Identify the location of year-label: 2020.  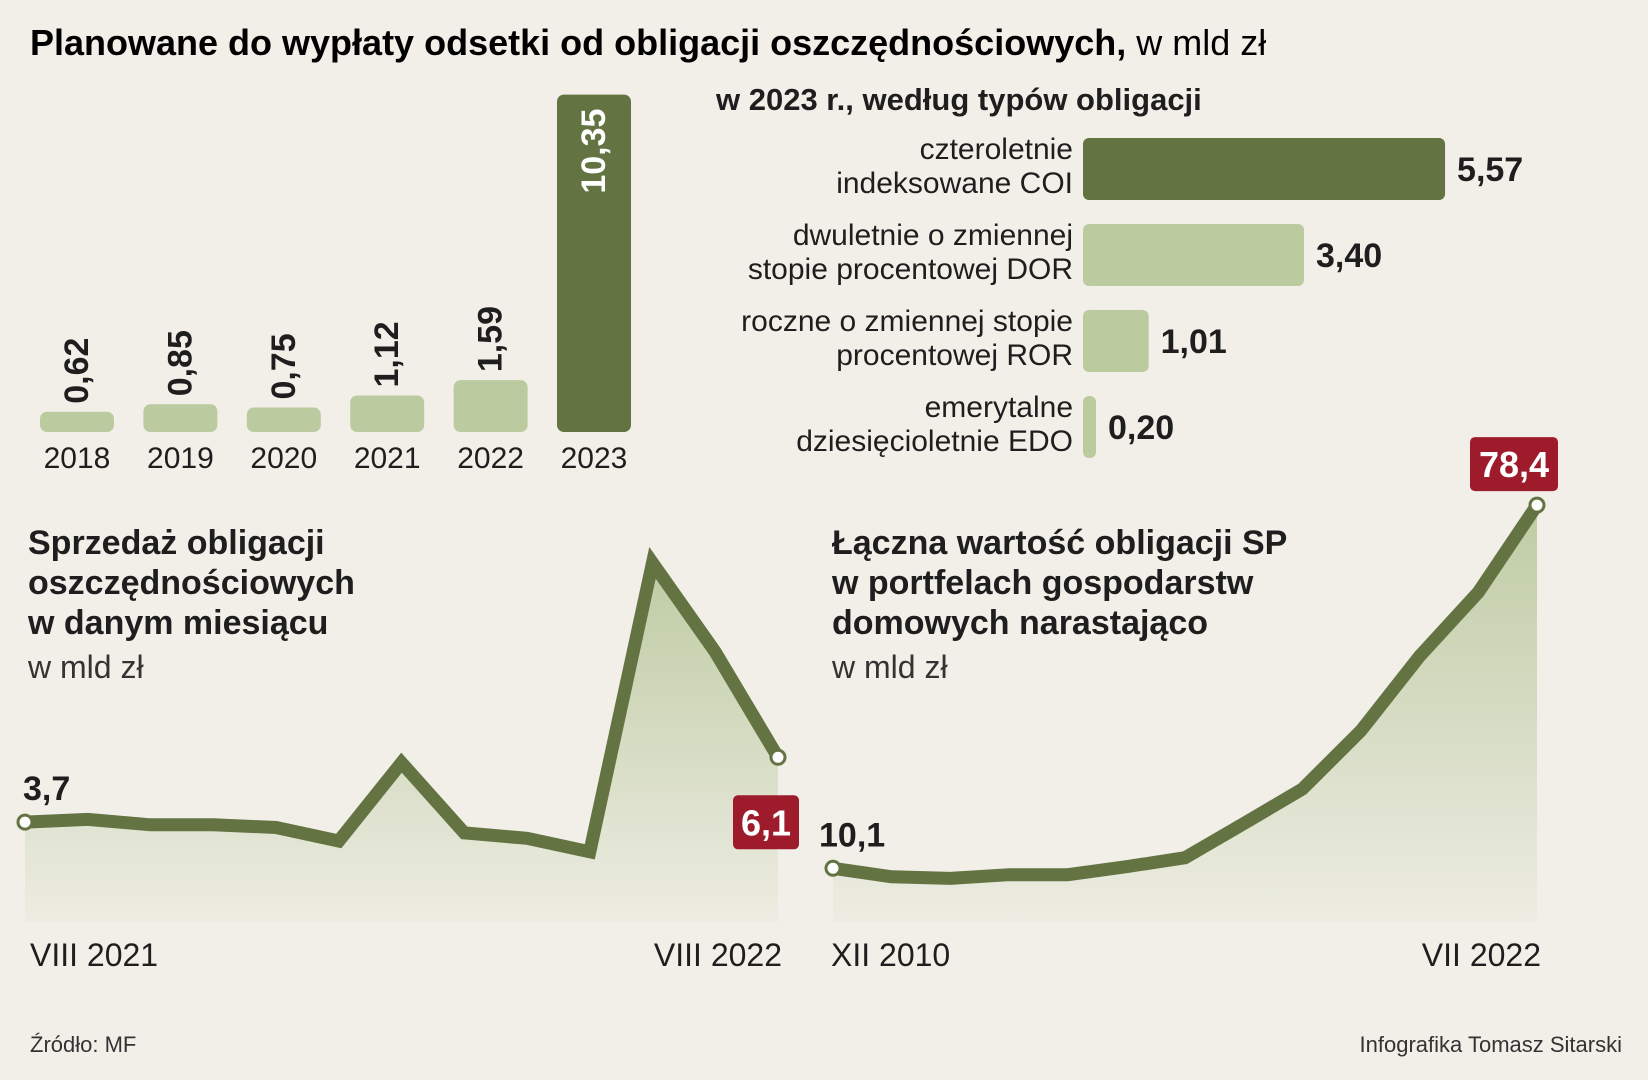
(283, 458).